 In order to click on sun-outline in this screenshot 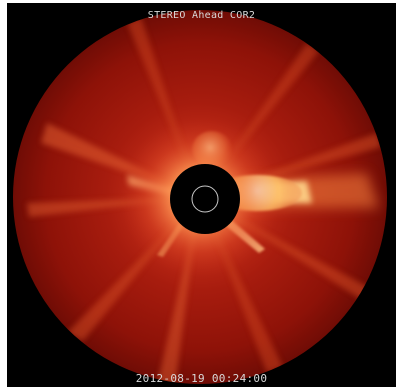, I will do `click(205, 199)`.